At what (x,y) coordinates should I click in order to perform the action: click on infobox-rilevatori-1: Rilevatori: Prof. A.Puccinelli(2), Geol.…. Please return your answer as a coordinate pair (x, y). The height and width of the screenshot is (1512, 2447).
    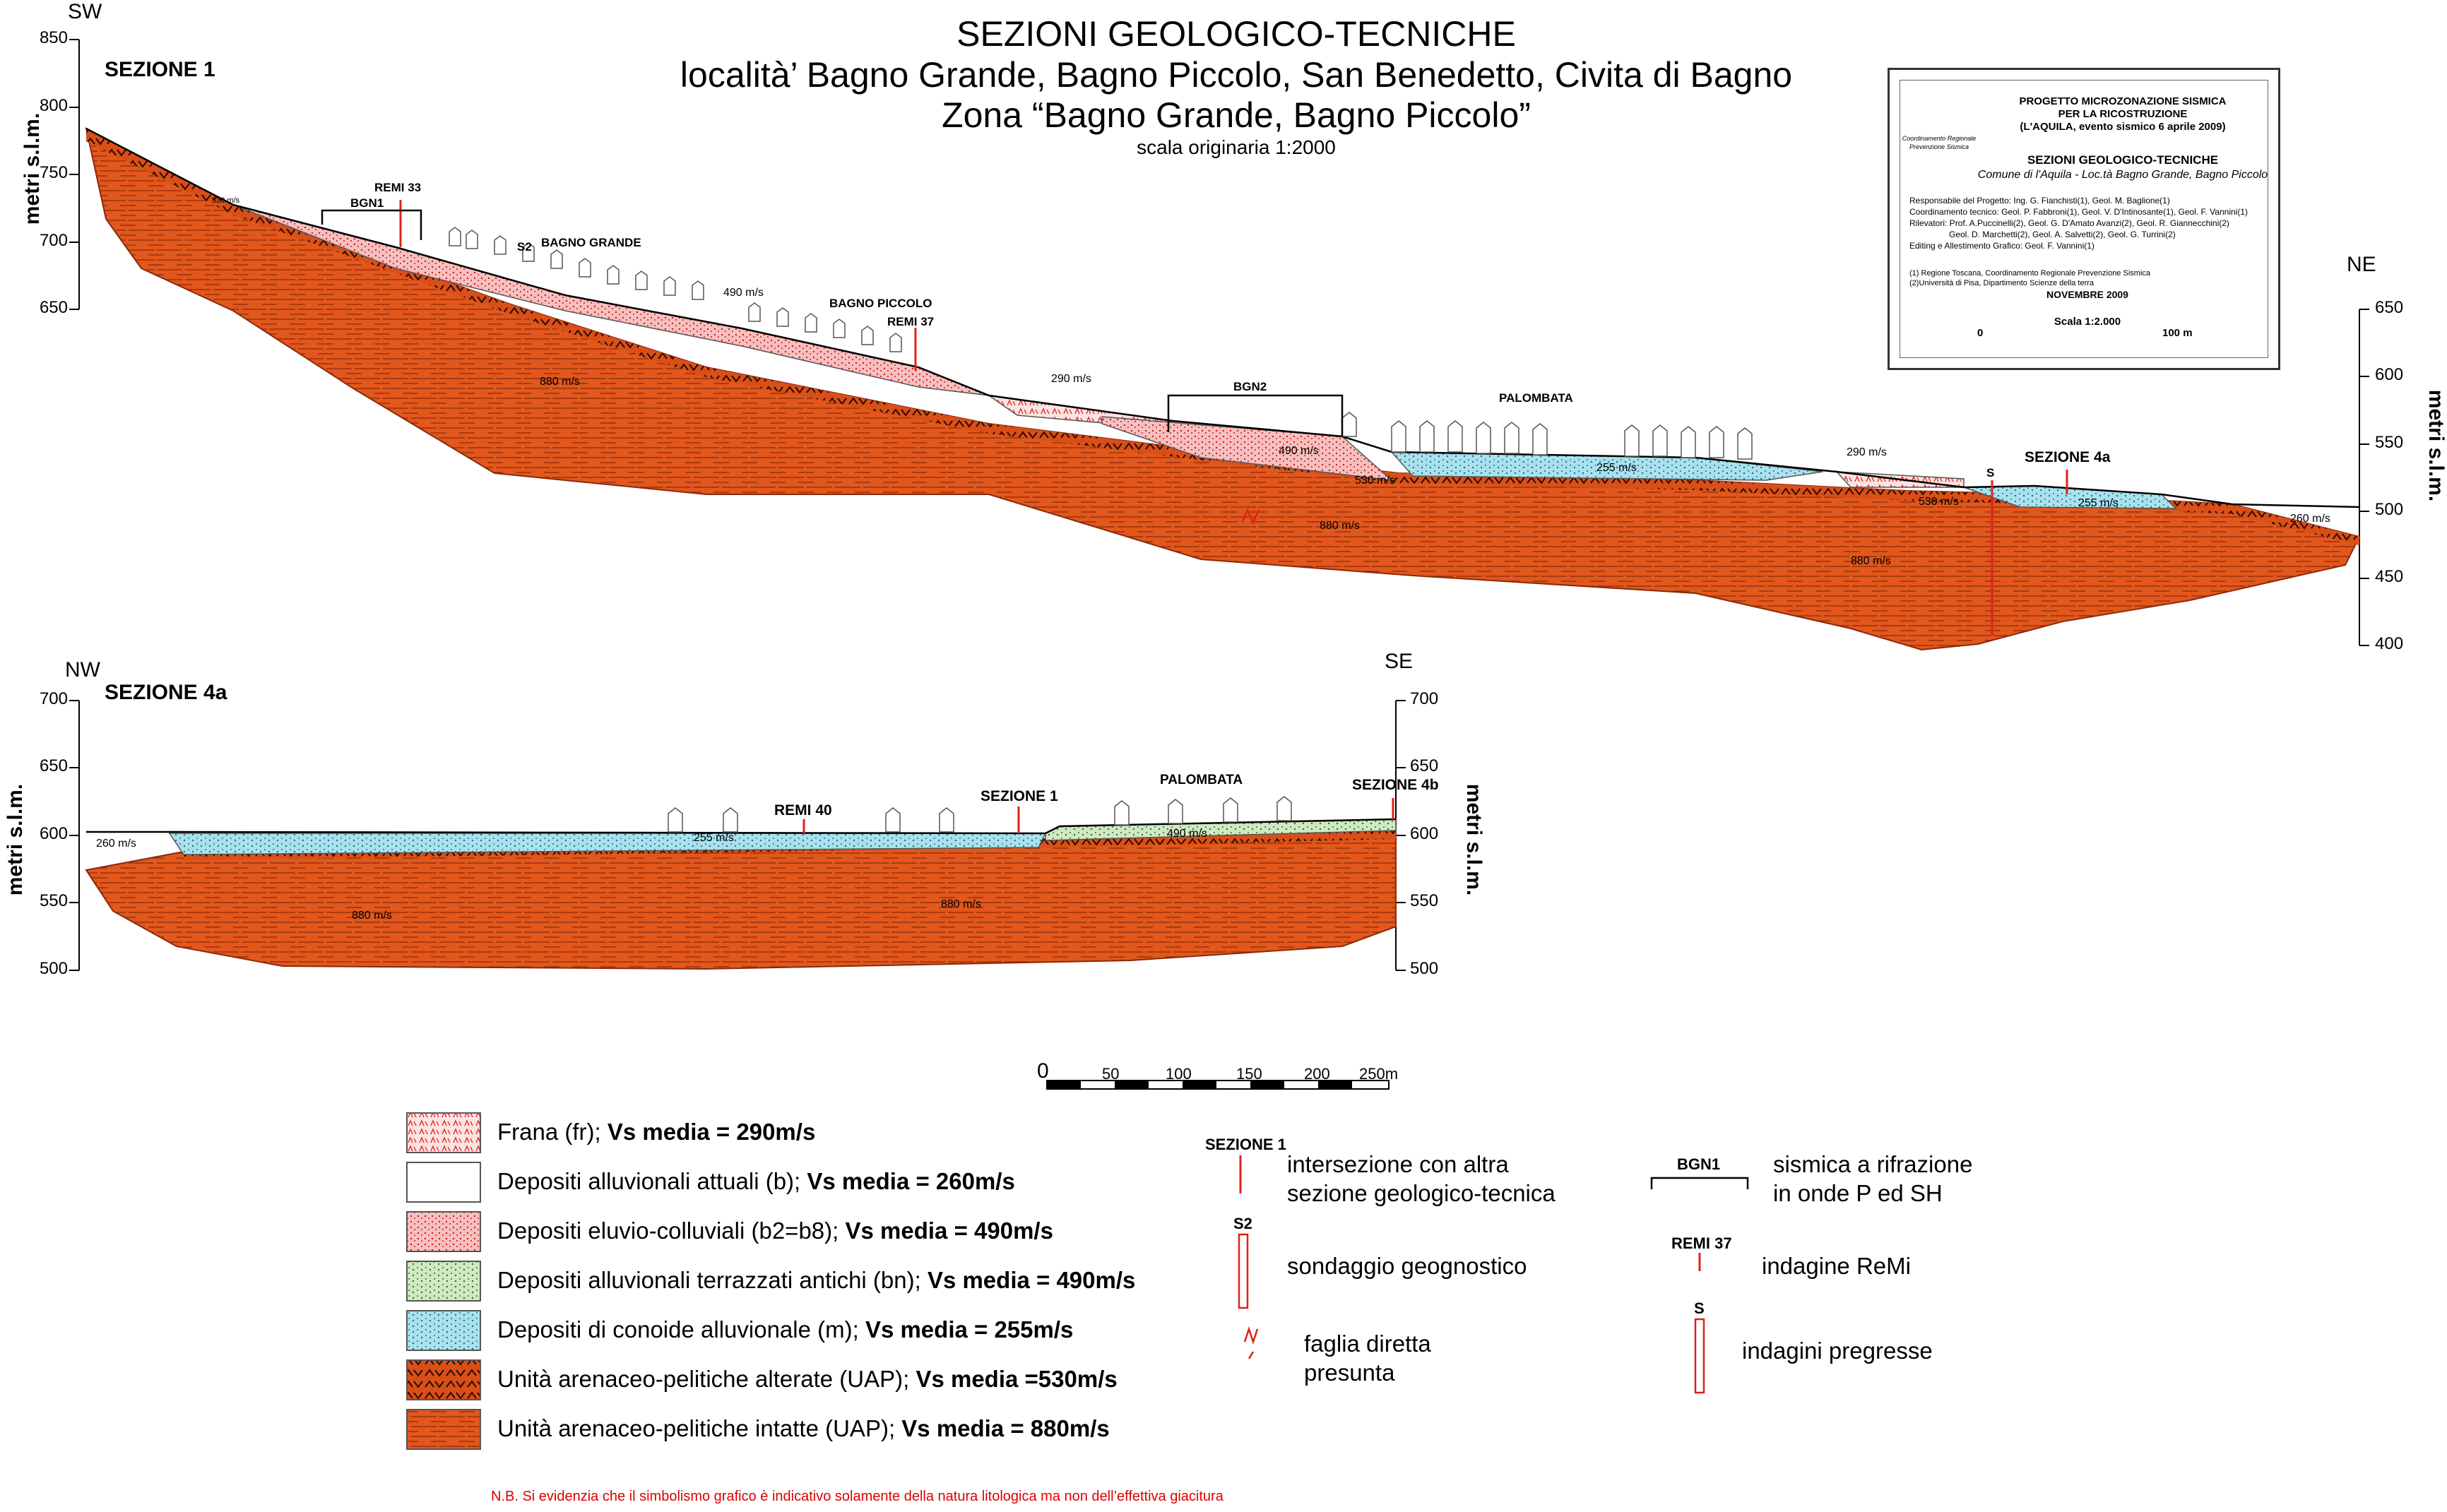
    Looking at the image, I should click on (2069, 223).